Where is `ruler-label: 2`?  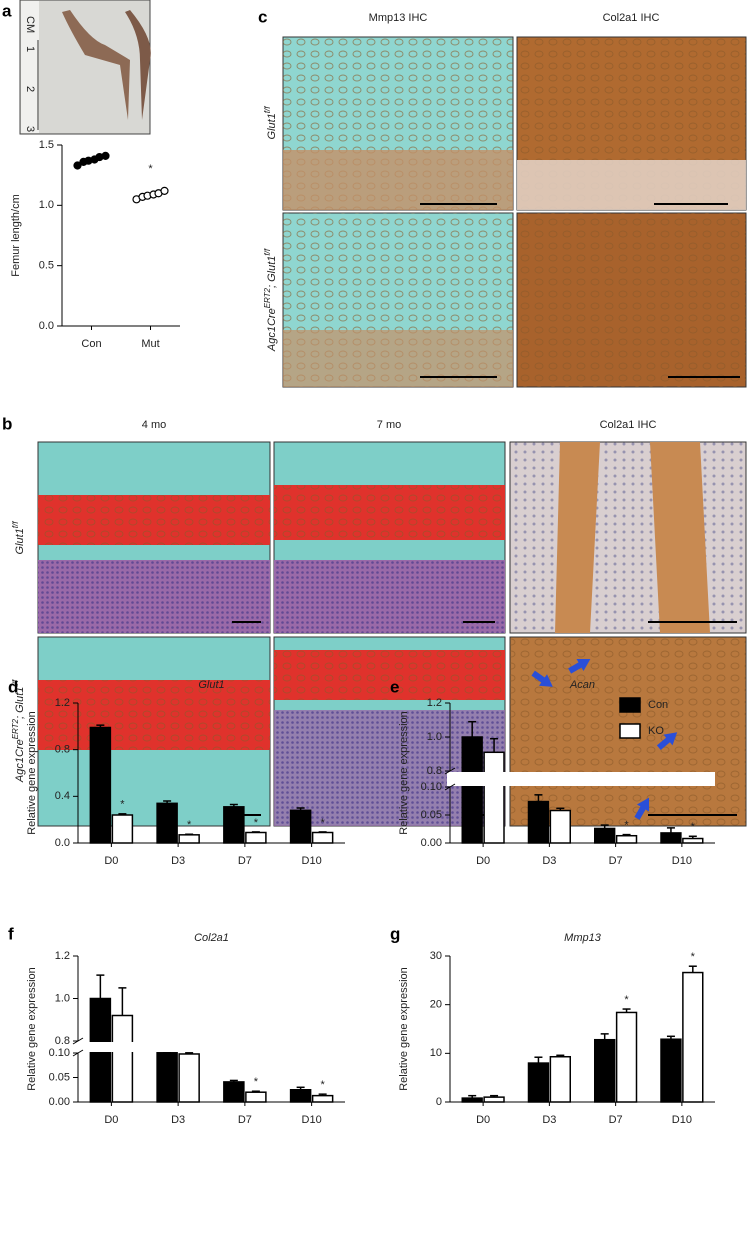
ruler-label: 2 is located at coordinates (30, 89).